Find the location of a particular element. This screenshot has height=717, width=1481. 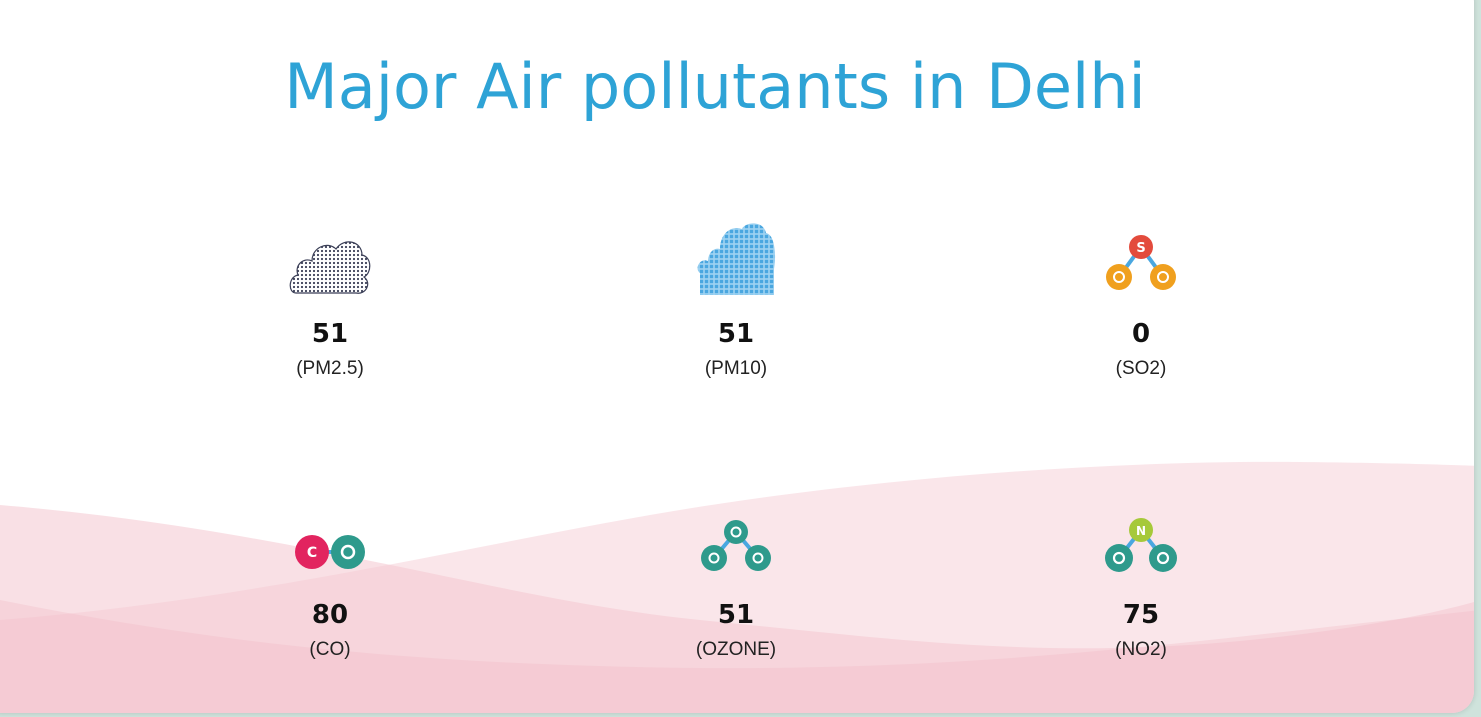

pm25-cloud-icon is located at coordinates (330, 267).